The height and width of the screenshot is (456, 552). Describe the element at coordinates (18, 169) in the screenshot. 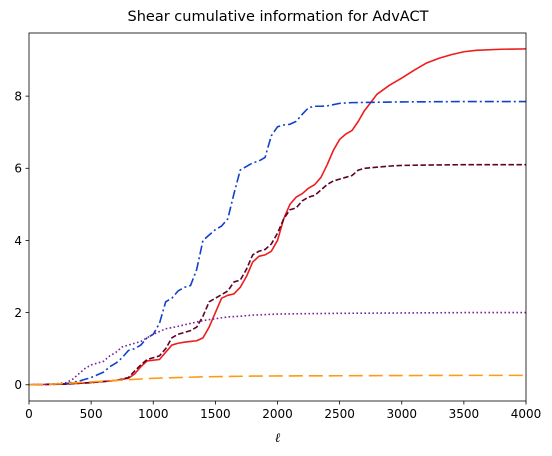

I see `y-tick-label: 6` at that location.